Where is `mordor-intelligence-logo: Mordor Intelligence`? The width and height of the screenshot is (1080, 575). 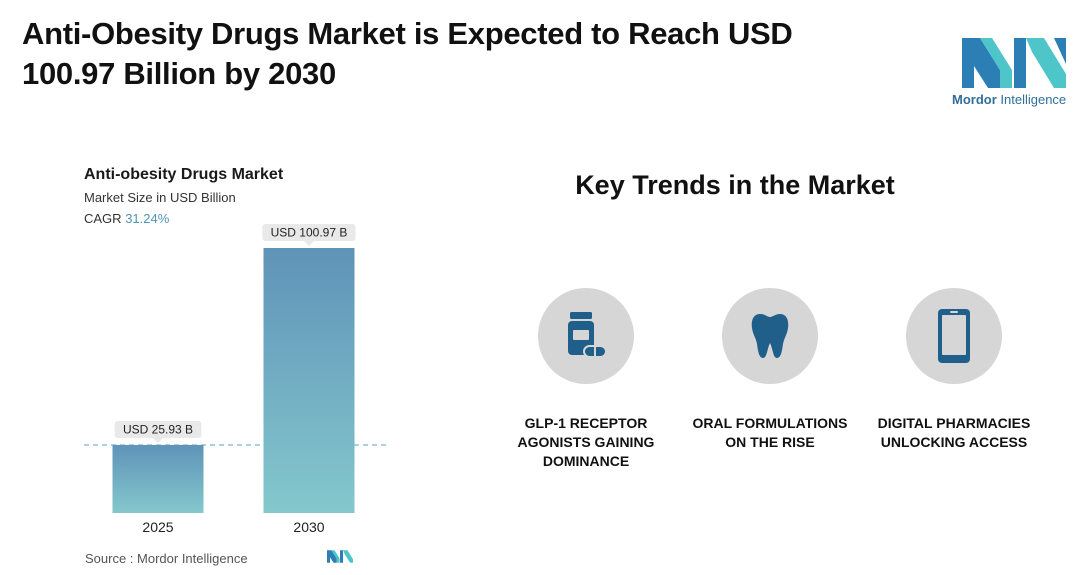
mordor-intelligence-logo: Mordor Intelligence is located at coordinates (1014, 74).